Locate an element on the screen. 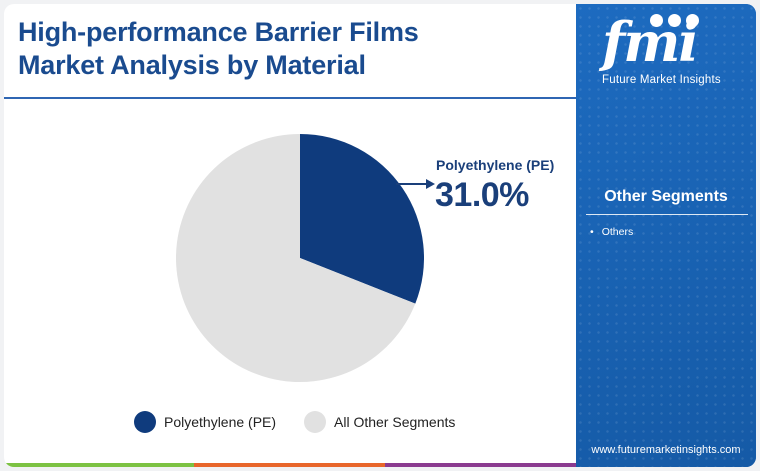 The width and height of the screenshot is (760, 471). logo-subtitle: Future Market Insights is located at coordinates (661, 80).